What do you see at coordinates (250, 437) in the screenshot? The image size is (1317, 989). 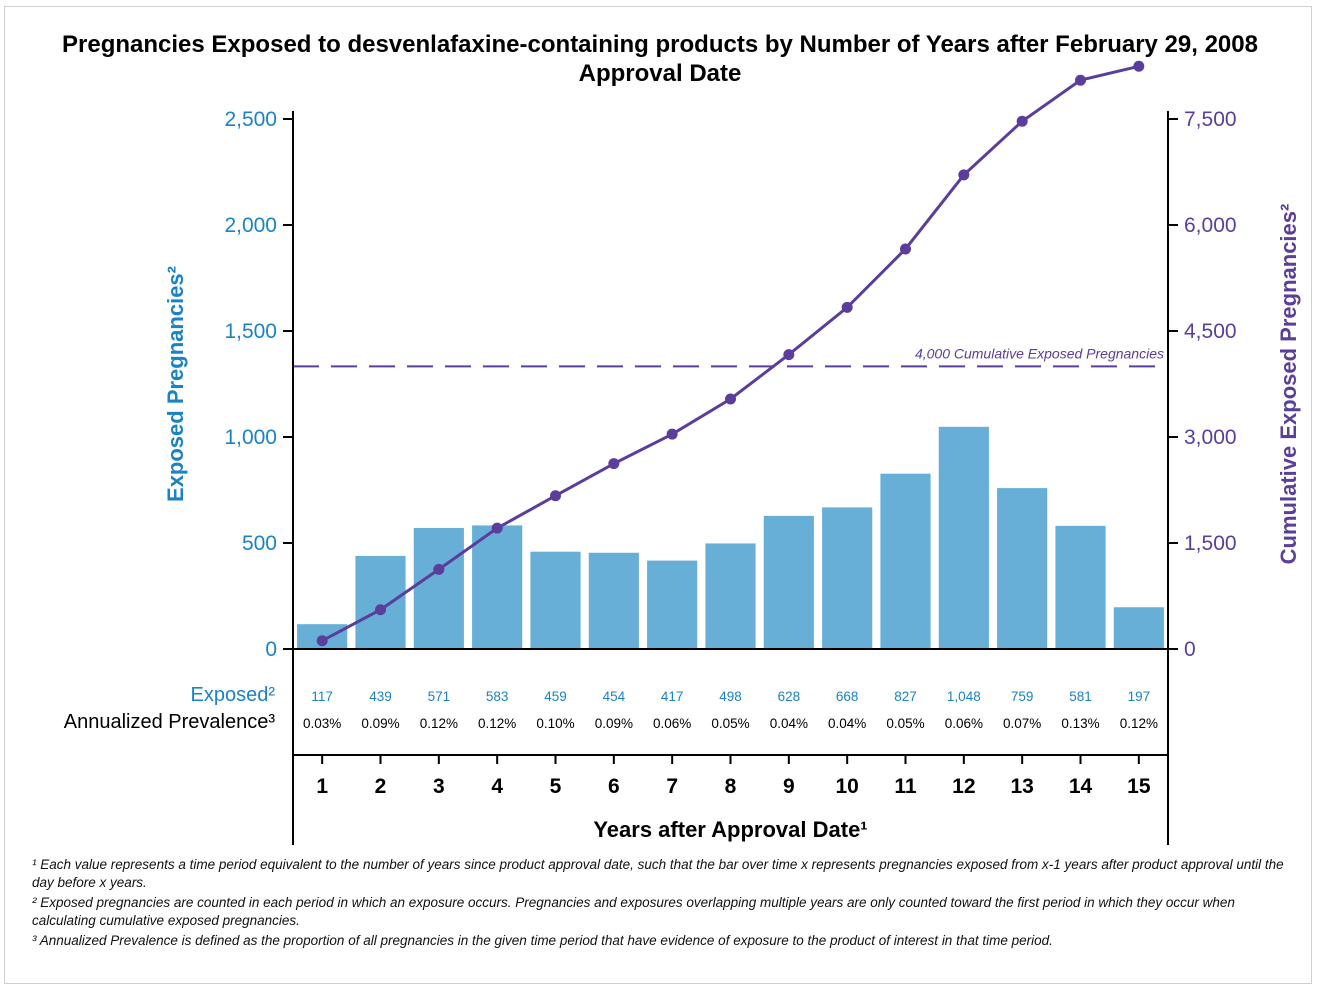 I see `y-tick-label: 1,000` at bounding box center [250, 437].